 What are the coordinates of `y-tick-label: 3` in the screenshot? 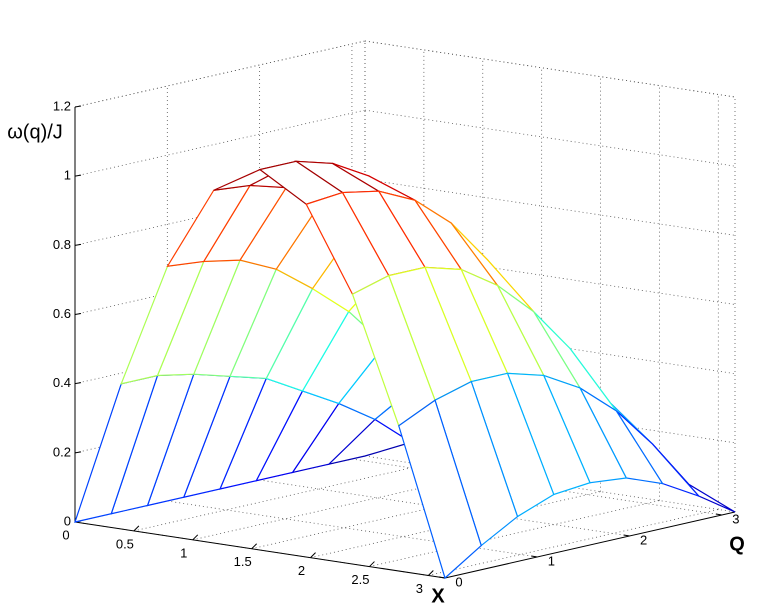 It's located at (735, 518).